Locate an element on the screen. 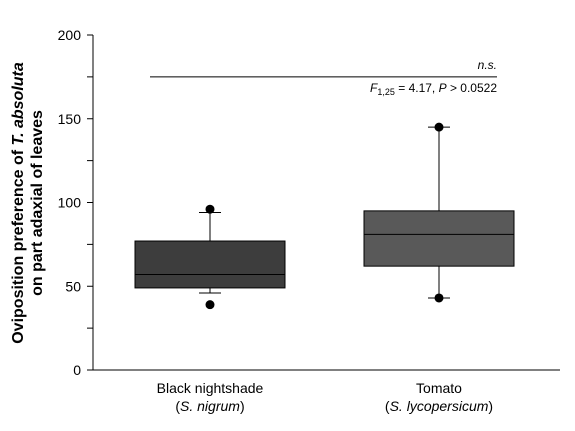  y-axis-title-line2: on part adaxial of leaves is located at coordinates (37, 203).